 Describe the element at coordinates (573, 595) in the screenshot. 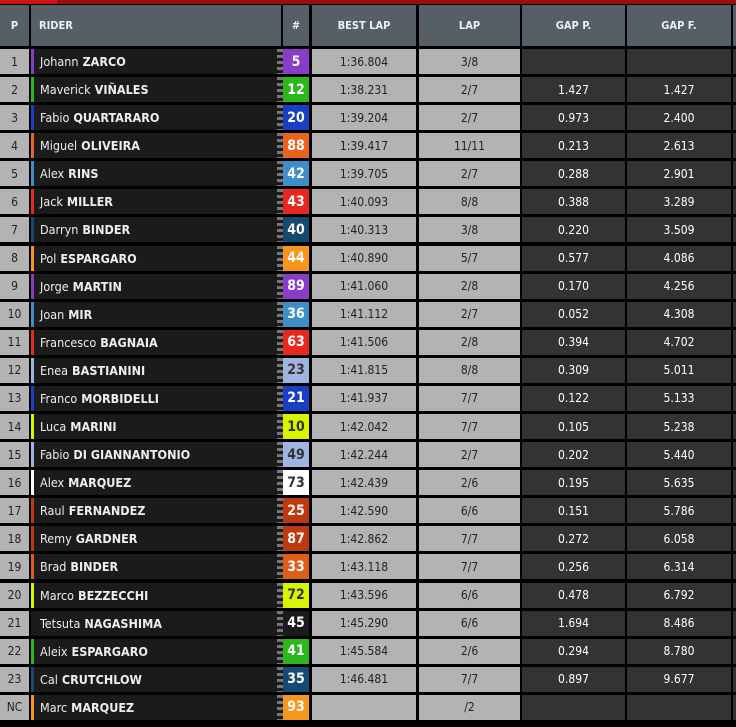

I see `gap-prev: 0.478` at that location.